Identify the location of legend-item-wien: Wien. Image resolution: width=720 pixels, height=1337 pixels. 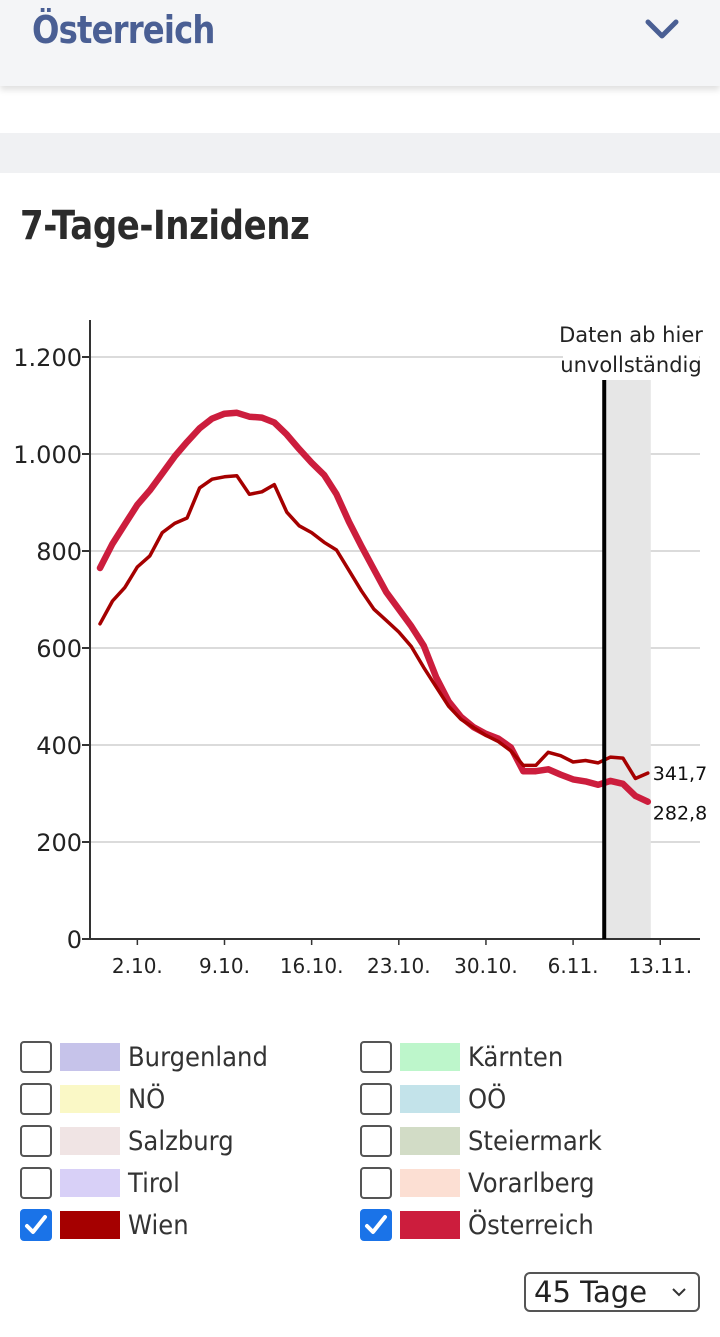
(107, 1225).